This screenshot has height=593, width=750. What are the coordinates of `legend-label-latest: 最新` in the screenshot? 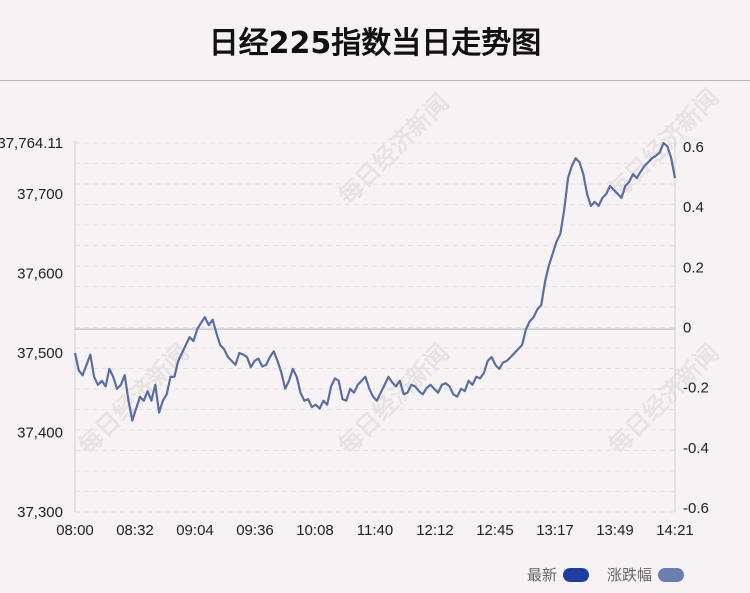 It's located at (541, 575).